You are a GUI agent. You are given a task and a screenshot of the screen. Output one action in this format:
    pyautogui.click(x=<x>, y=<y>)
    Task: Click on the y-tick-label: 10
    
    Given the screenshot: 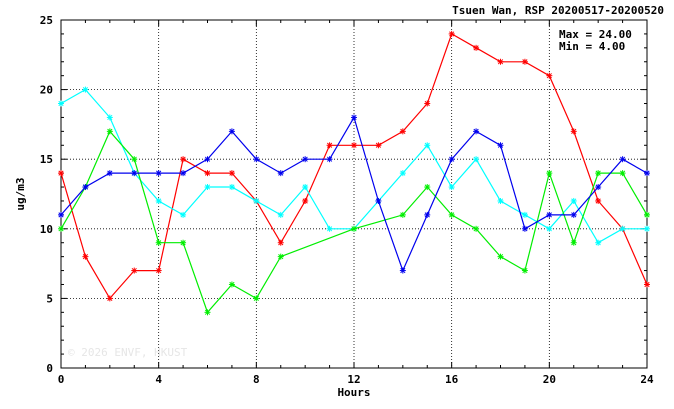 What is the action you would take?
    pyautogui.click(x=46, y=229)
    